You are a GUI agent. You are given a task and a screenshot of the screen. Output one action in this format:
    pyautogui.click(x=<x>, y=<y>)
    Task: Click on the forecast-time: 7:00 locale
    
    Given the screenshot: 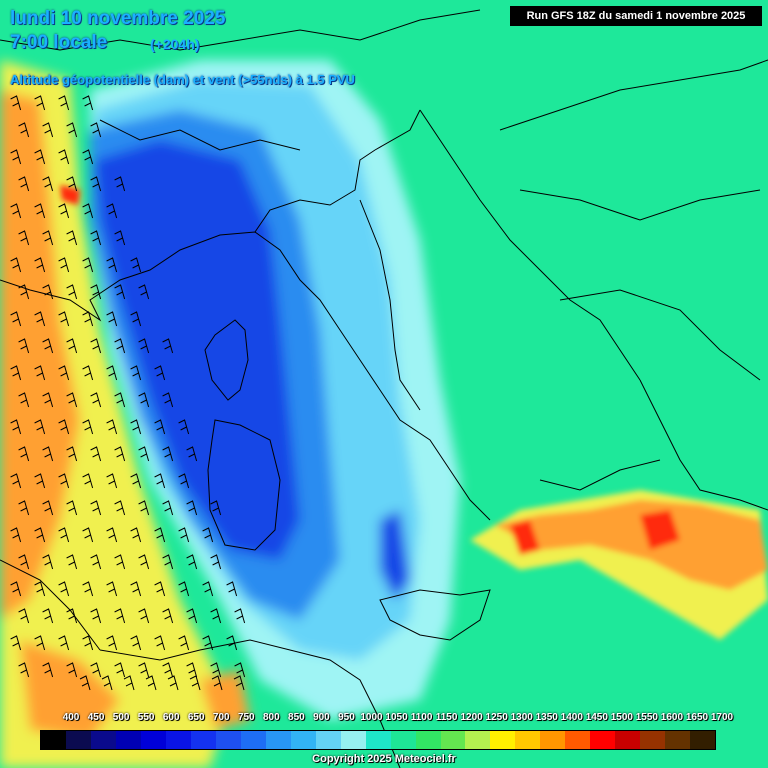 What is the action you would take?
    pyautogui.click(x=59, y=42)
    